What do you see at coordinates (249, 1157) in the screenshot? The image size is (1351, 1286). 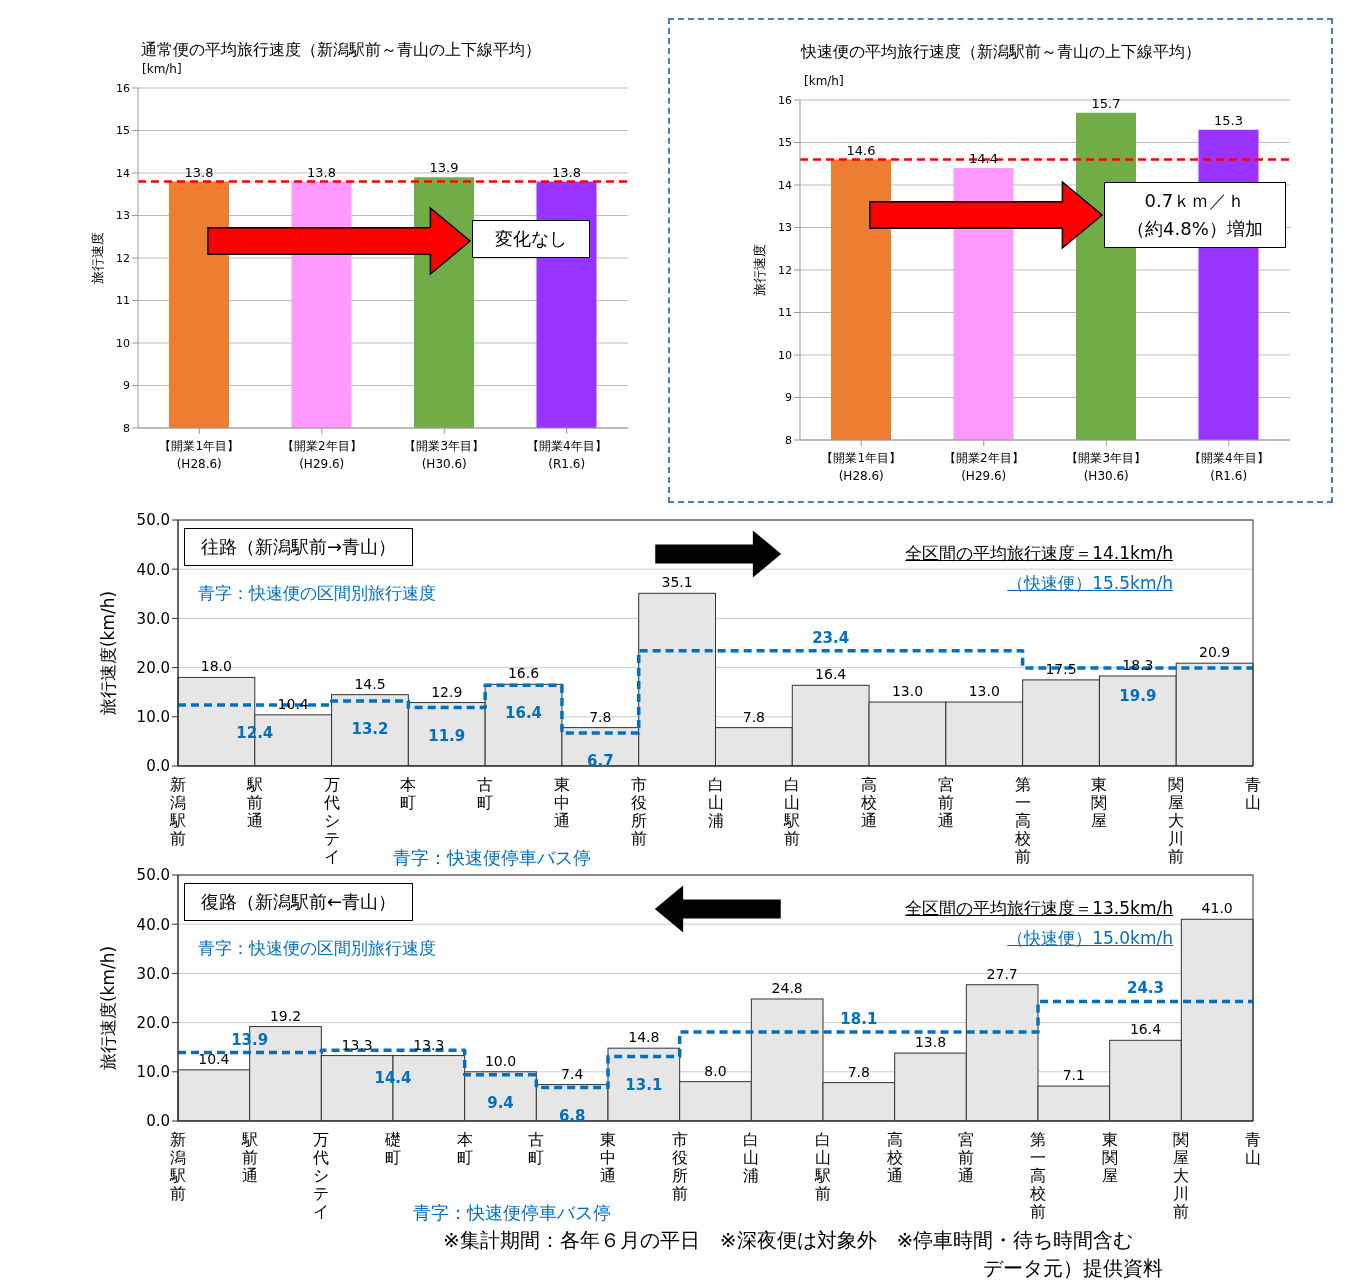 I see `x-tick-label: 駅前通` at bounding box center [249, 1157].